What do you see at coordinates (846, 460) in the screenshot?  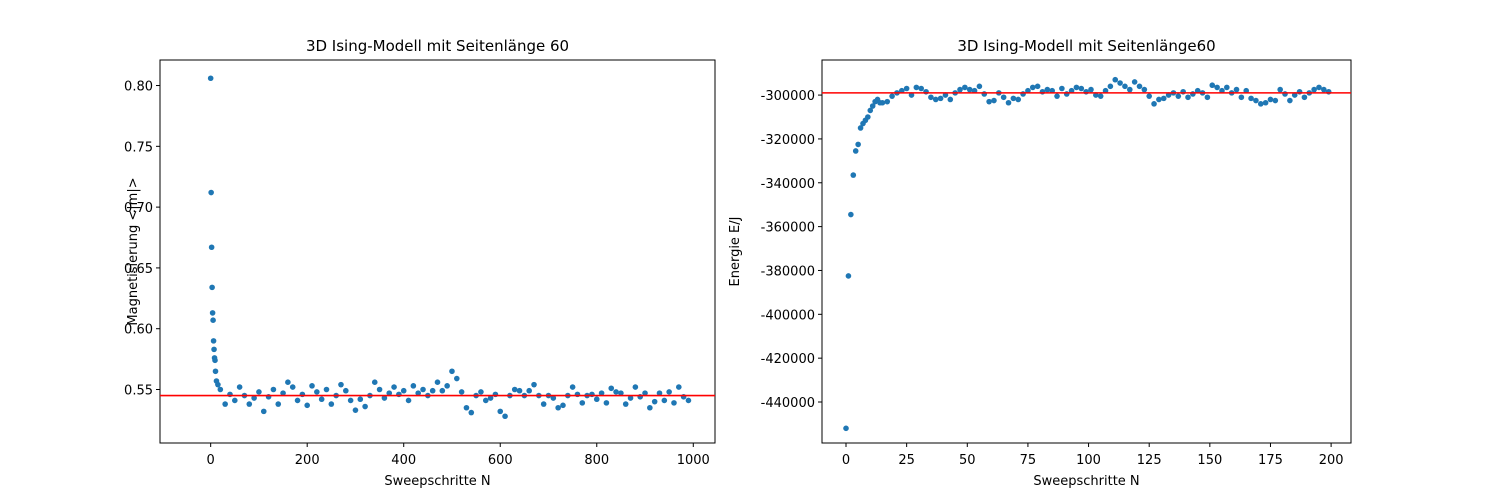 I see `x-tick-label: 0` at bounding box center [846, 460].